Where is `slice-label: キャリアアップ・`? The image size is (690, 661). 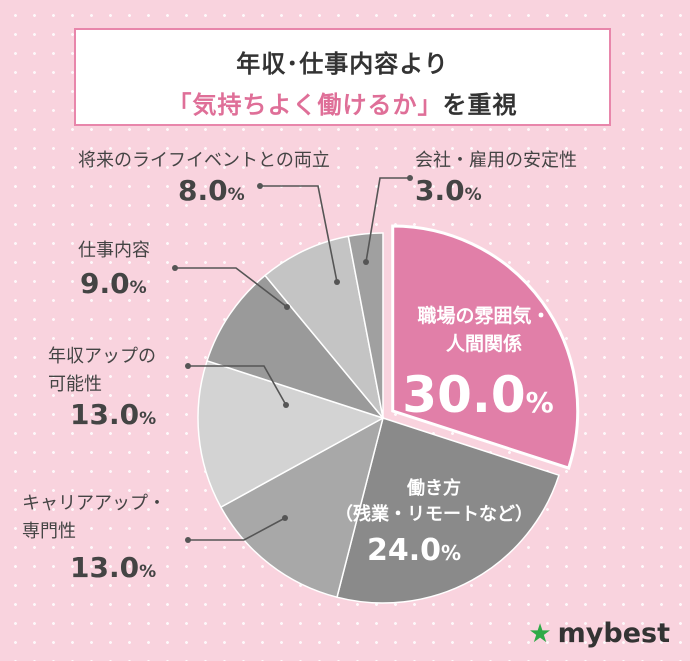 slice-label: キャリアアップ・ is located at coordinates (94, 503).